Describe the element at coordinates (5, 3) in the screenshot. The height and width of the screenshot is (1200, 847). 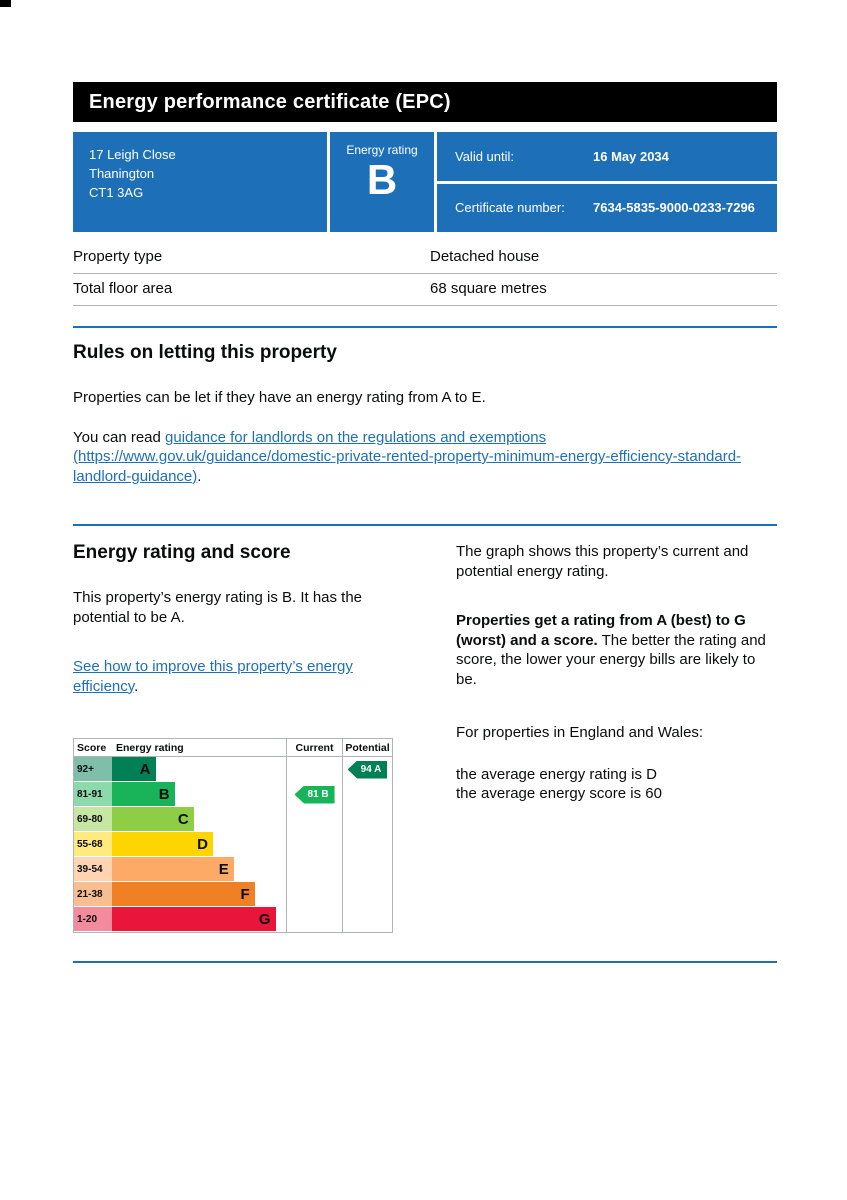
I see `corner-mark` at that location.